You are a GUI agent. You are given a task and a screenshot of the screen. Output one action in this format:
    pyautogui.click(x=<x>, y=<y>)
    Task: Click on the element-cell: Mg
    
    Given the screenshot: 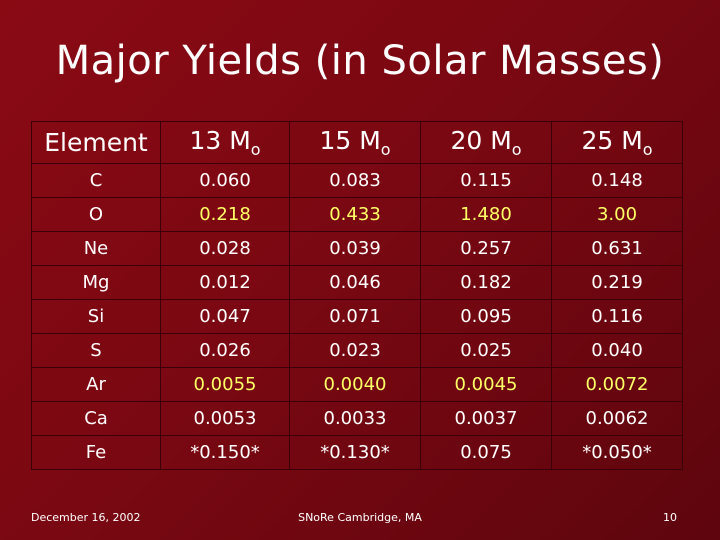 What is the action you would take?
    pyautogui.click(x=96, y=282)
    